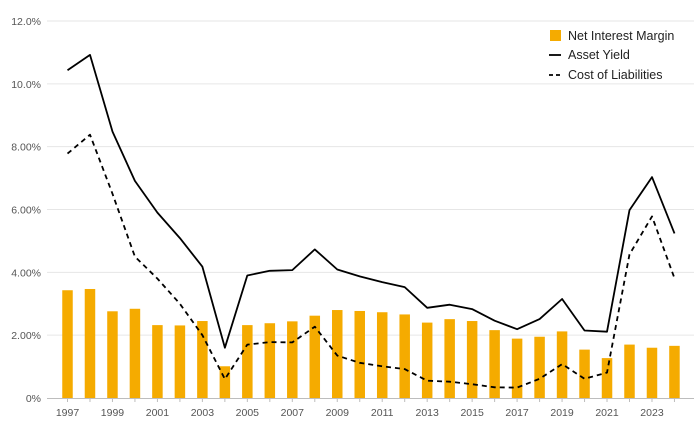 The width and height of the screenshot is (700, 433). I want to click on x-tick-label: 2017, so click(517, 413).